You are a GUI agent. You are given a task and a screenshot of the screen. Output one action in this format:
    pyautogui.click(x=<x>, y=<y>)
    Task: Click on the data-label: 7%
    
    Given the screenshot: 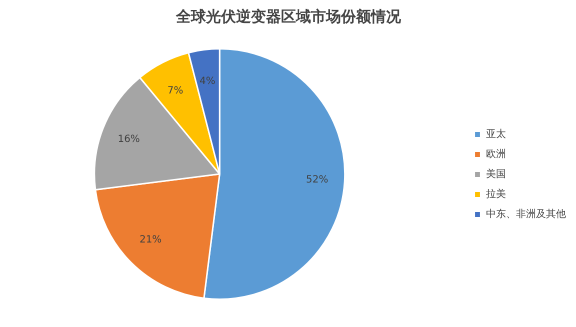 What is the action you would take?
    pyautogui.click(x=175, y=90)
    